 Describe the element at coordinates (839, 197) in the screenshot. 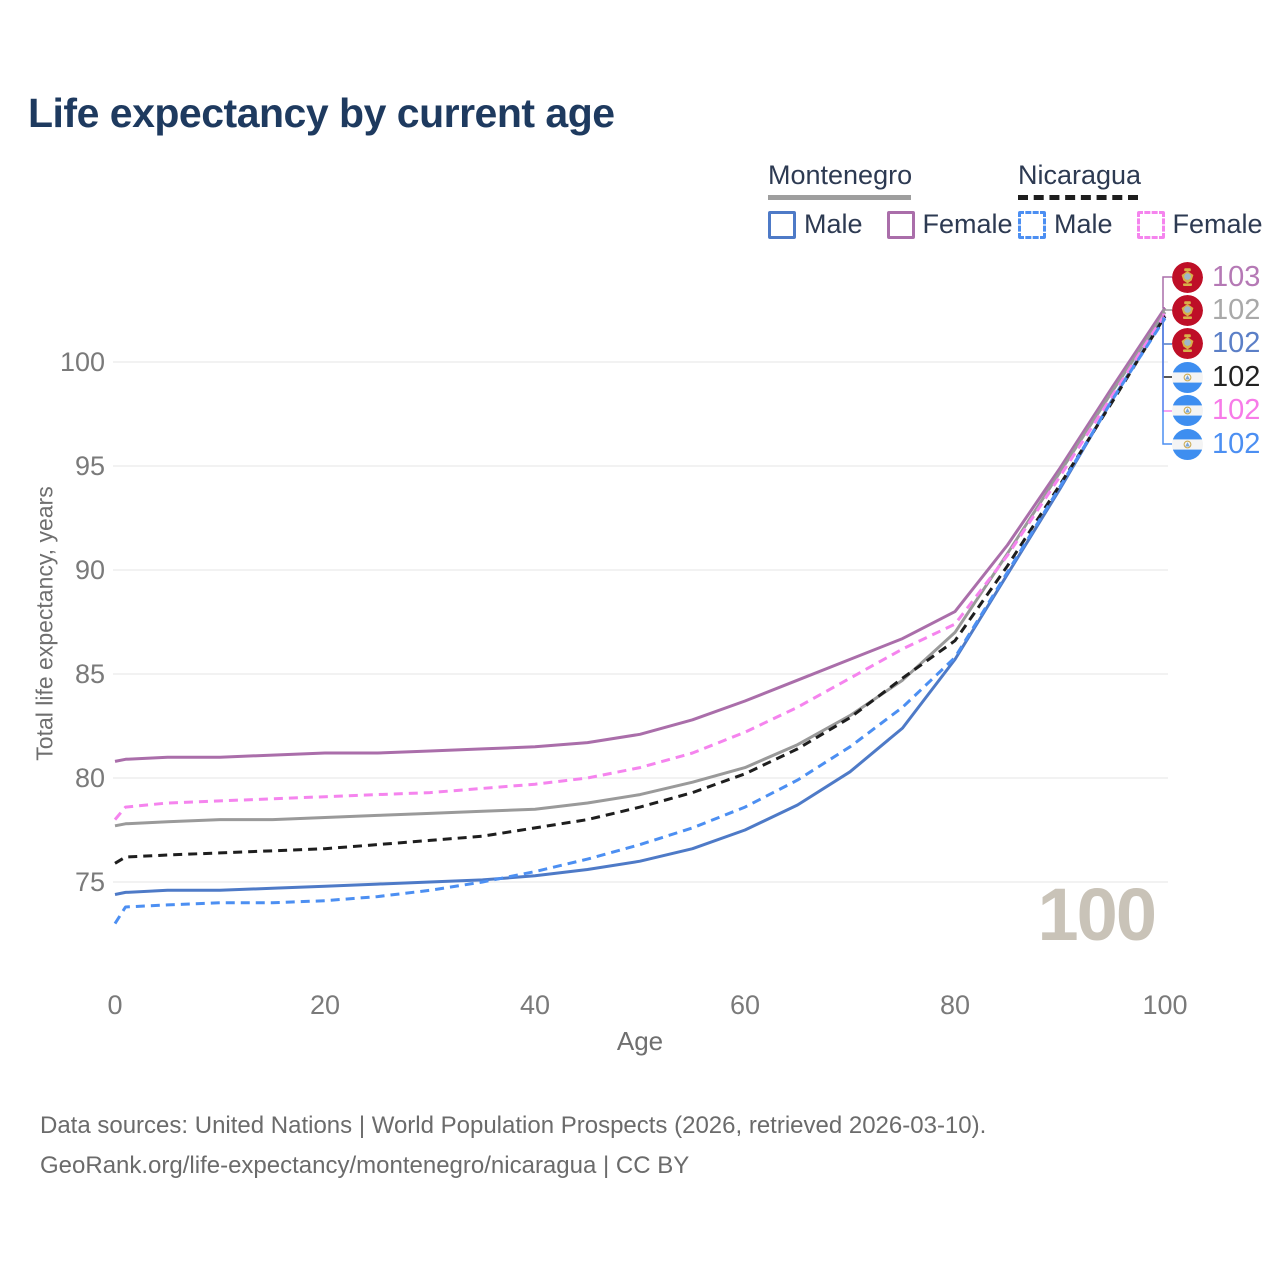

I see `montenegro-line-key` at that location.